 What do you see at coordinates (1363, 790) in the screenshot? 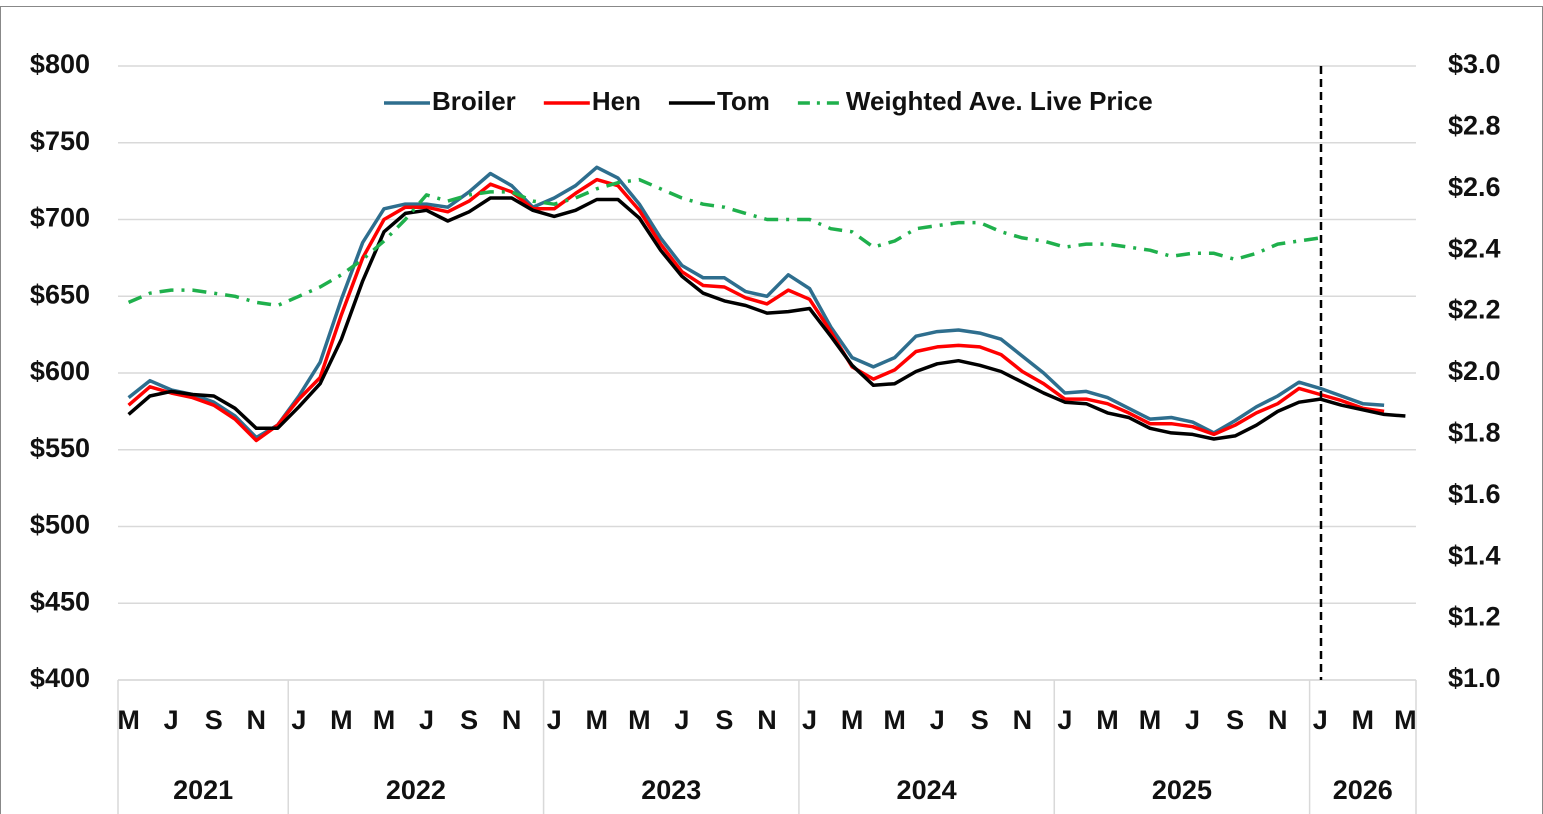
I see `x-group-label: 2026` at bounding box center [1363, 790].